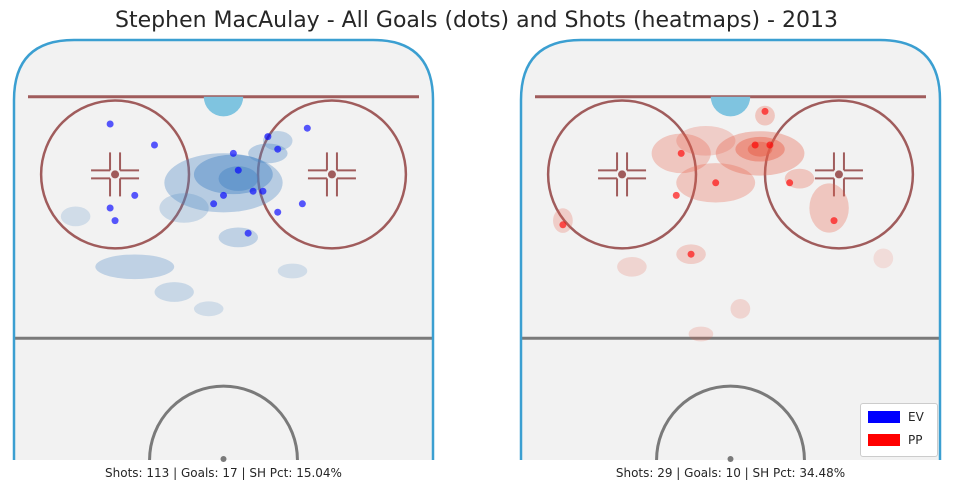 This screenshot has width=953, height=493. Describe the element at coordinates (884, 440) in the screenshot. I see `legend-swatch-pp` at that location.